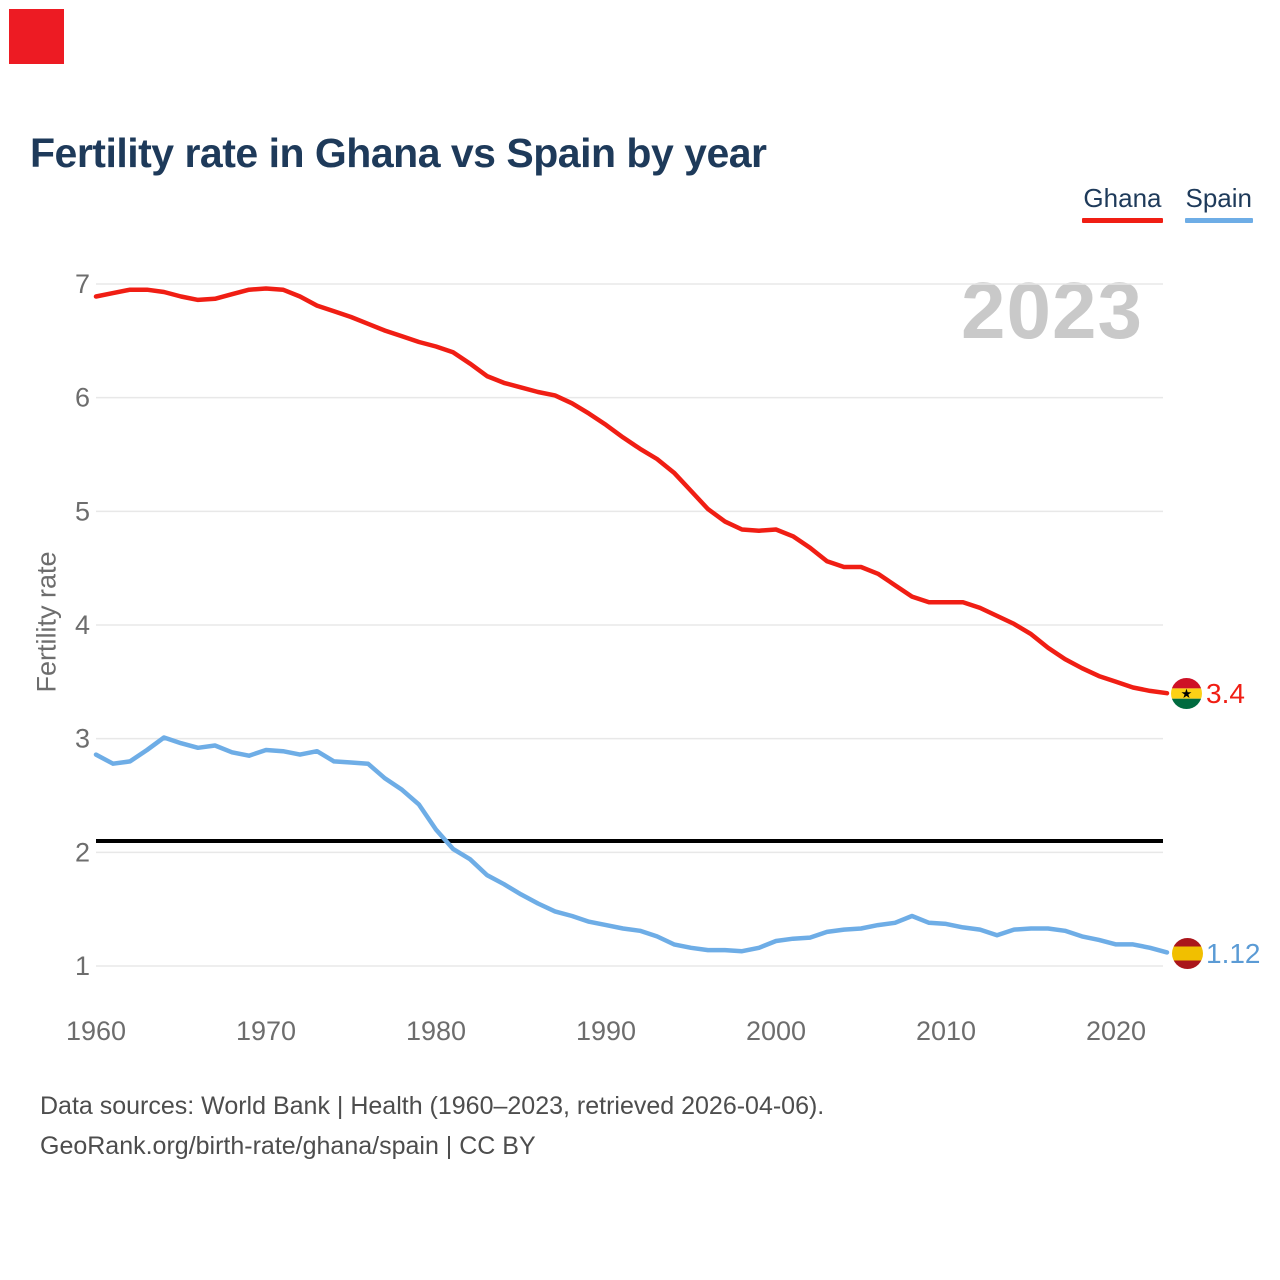  What do you see at coordinates (82, 511) in the screenshot?
I see `y-tick-label: 5` at bounding box center [82, 511].